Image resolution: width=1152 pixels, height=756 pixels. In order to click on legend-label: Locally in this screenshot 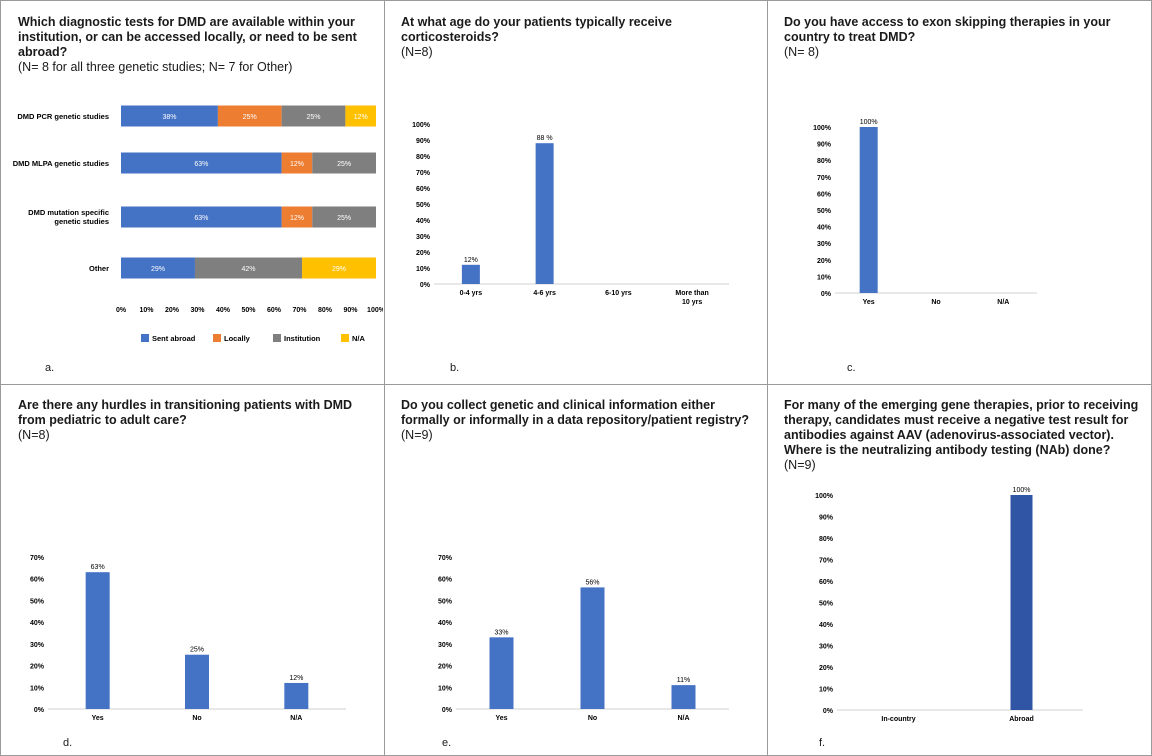, I will do `click(237, 338)`.